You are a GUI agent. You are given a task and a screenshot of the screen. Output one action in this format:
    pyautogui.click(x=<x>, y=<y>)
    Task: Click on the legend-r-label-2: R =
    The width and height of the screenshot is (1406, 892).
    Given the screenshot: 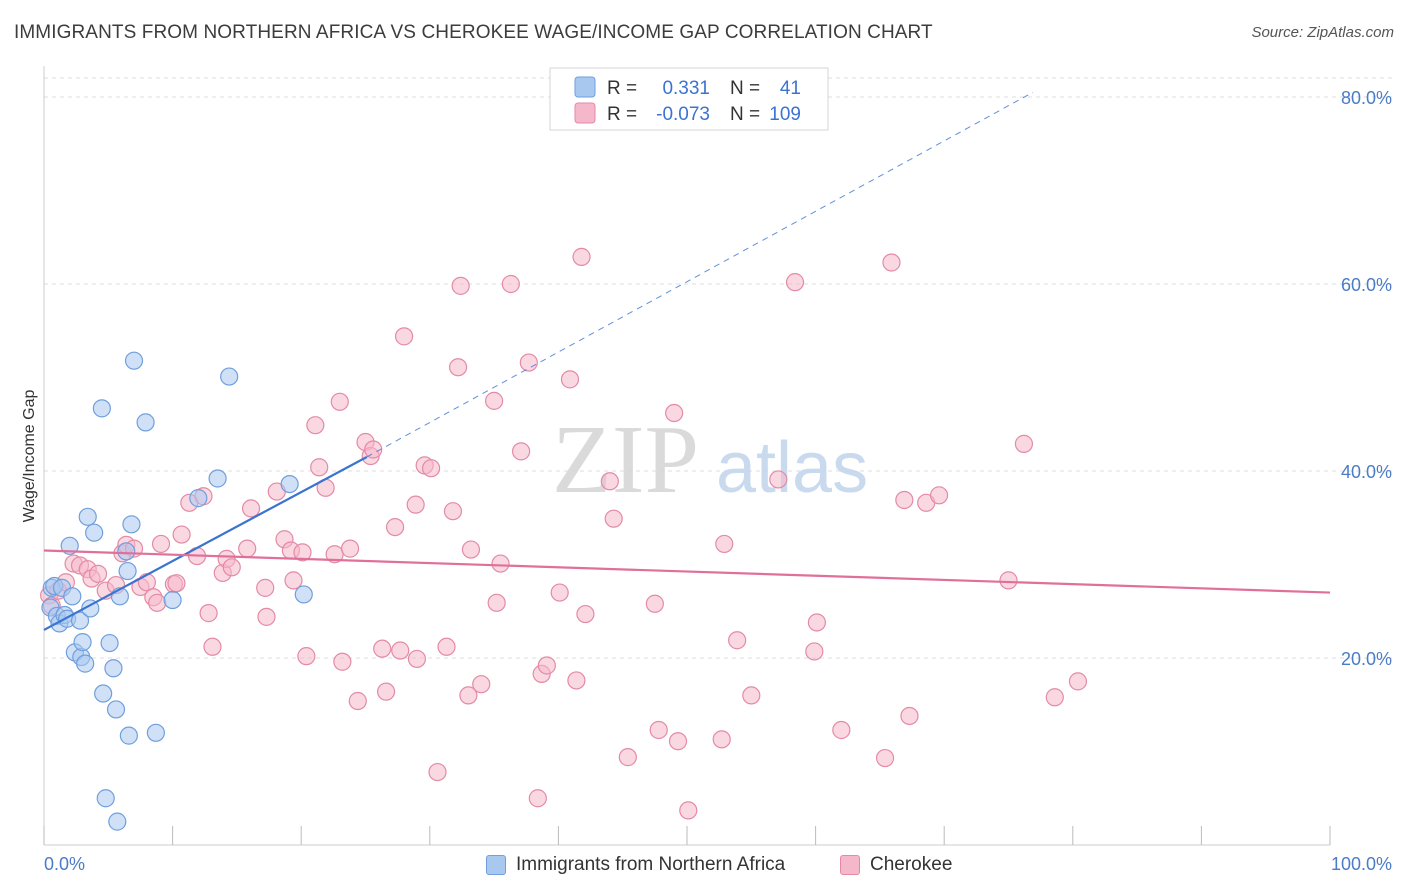 What is the action you would take?
    pyautogui.click(x=622, y=114)
    